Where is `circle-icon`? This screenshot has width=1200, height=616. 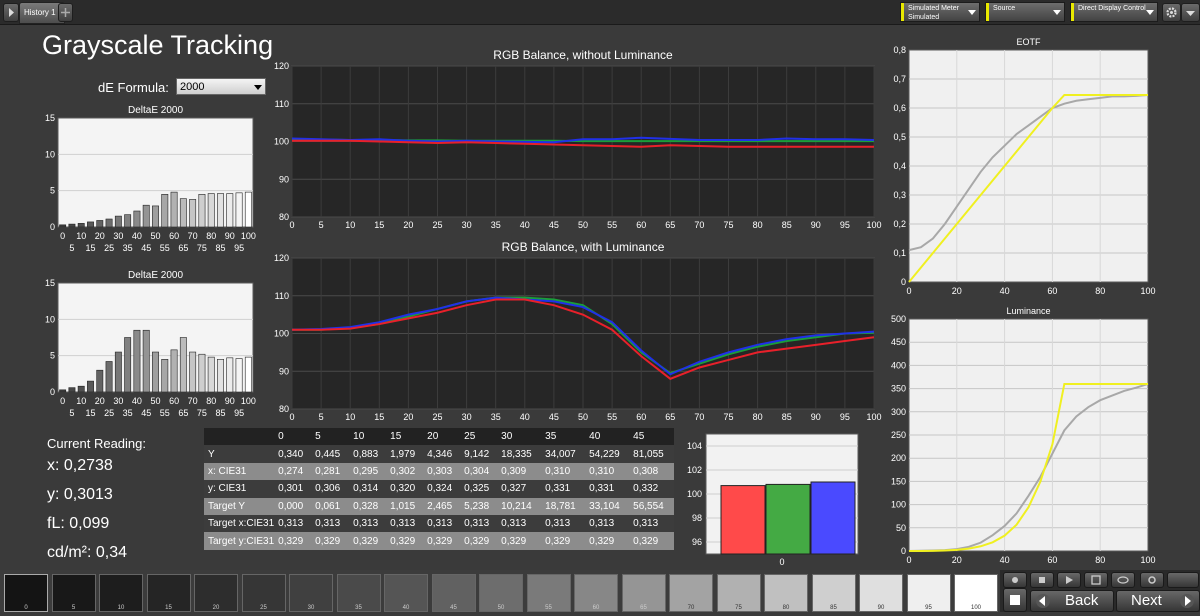
circle-icon is located at coordinates (1015, 580).